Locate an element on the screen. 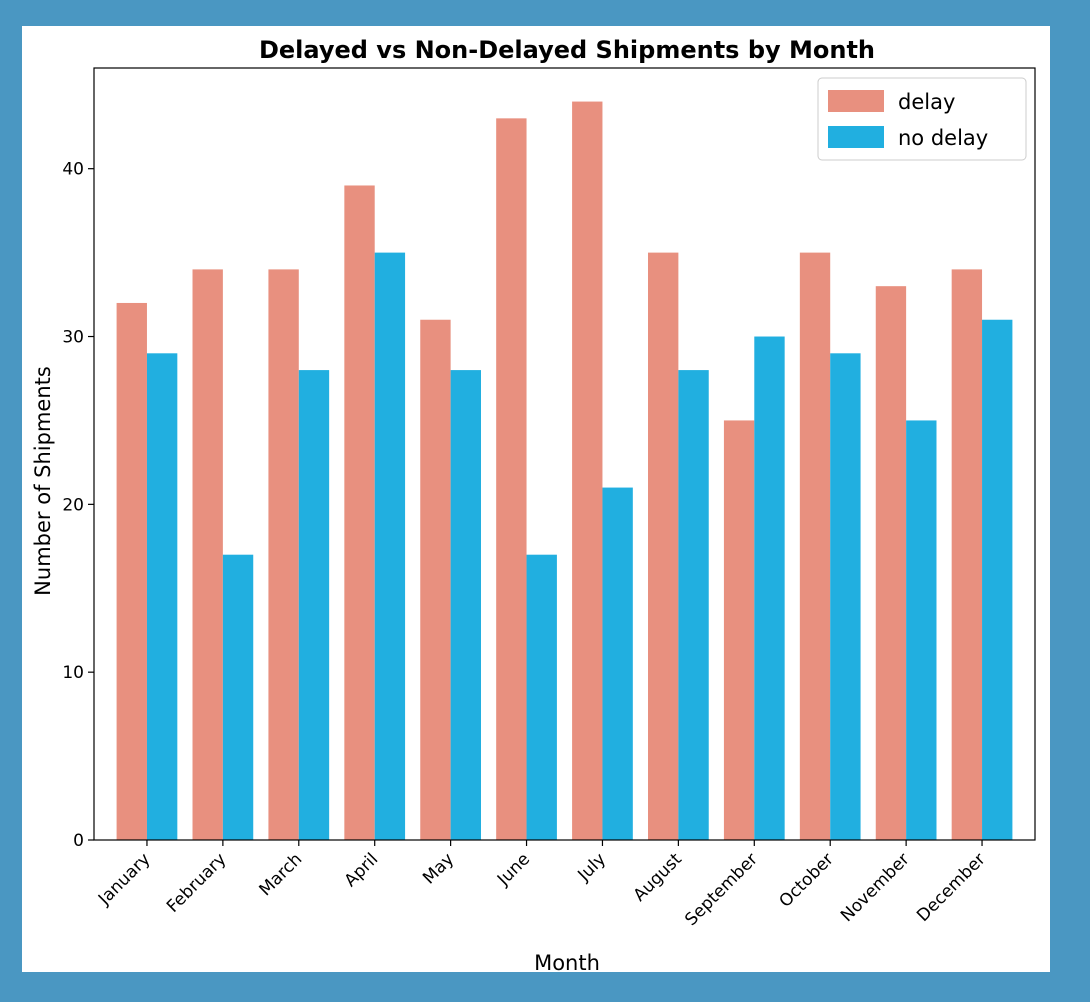 The width and height of the screenshot is (1090, 1002). bar-no-delay-october is located at coordinates (845, 596).